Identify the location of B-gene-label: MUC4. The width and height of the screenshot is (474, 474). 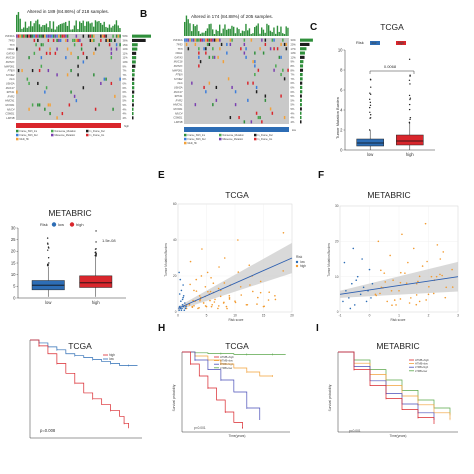
(179, 113).